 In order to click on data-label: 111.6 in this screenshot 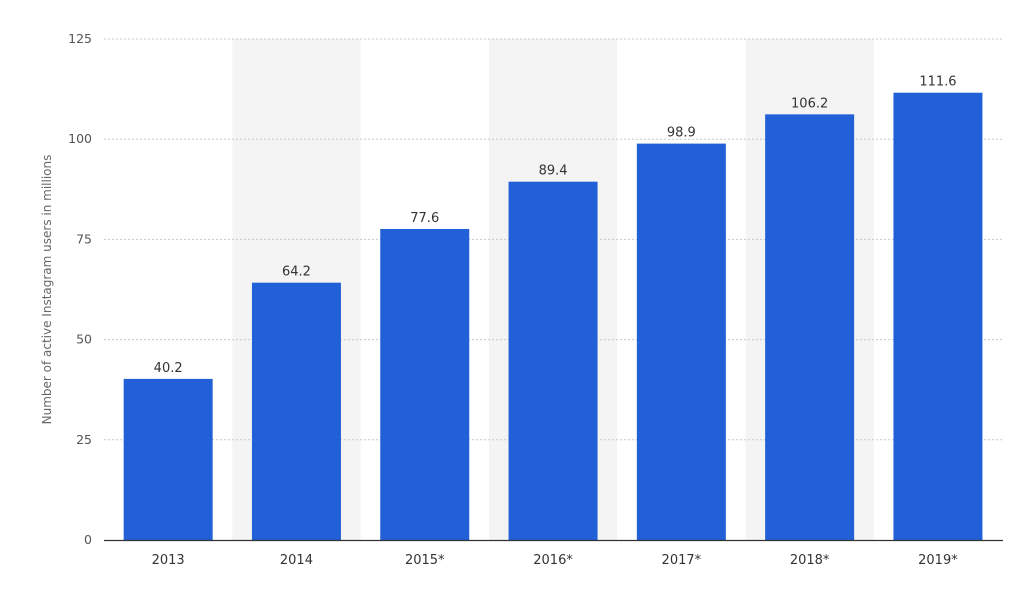, I will do `click(937, 82)`.